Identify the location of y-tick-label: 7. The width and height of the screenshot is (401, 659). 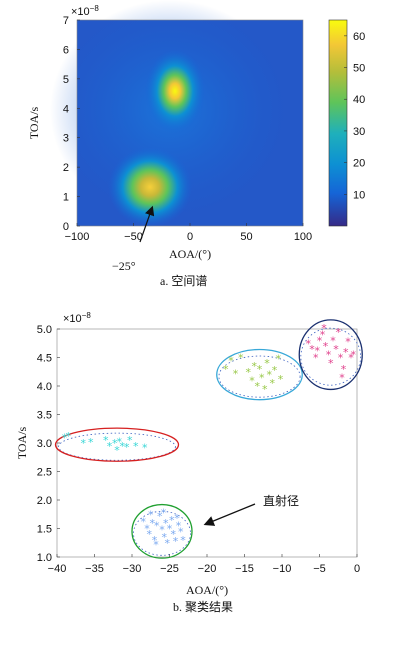
(66, 21).